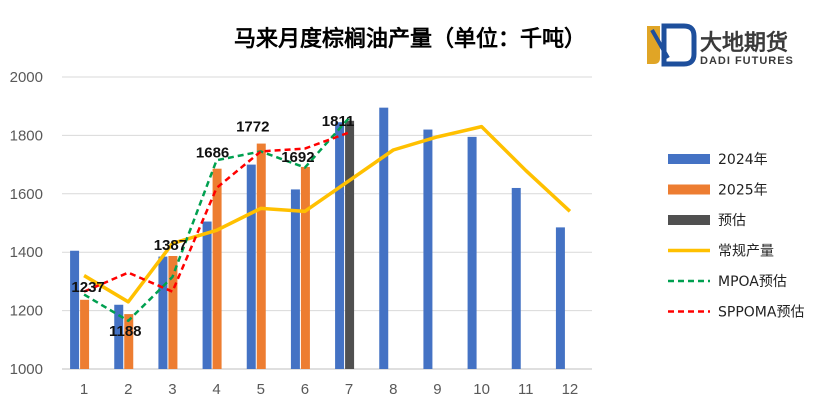 The image size is (828, 414). Describe the element at coordinates (216, 389) in the screenshot. I see `x-tick-label: 4` at that location.